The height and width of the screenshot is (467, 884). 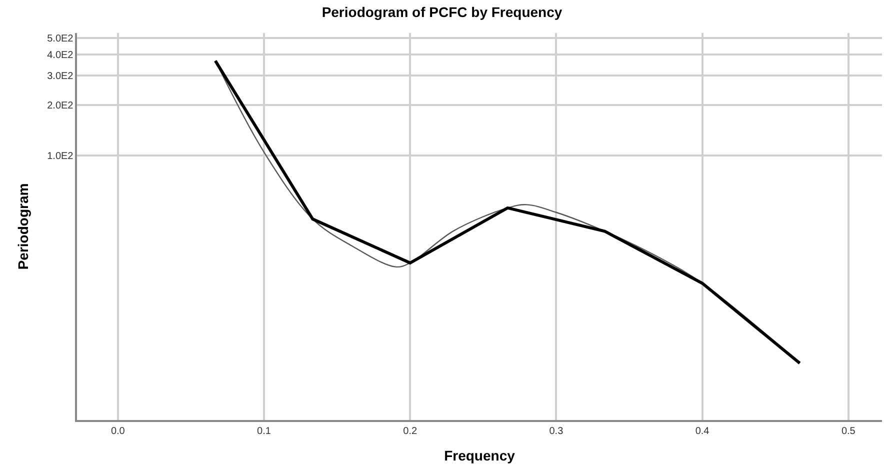 I want to click on y-tick-label: 2.0E2, so click(x=60, y=106).